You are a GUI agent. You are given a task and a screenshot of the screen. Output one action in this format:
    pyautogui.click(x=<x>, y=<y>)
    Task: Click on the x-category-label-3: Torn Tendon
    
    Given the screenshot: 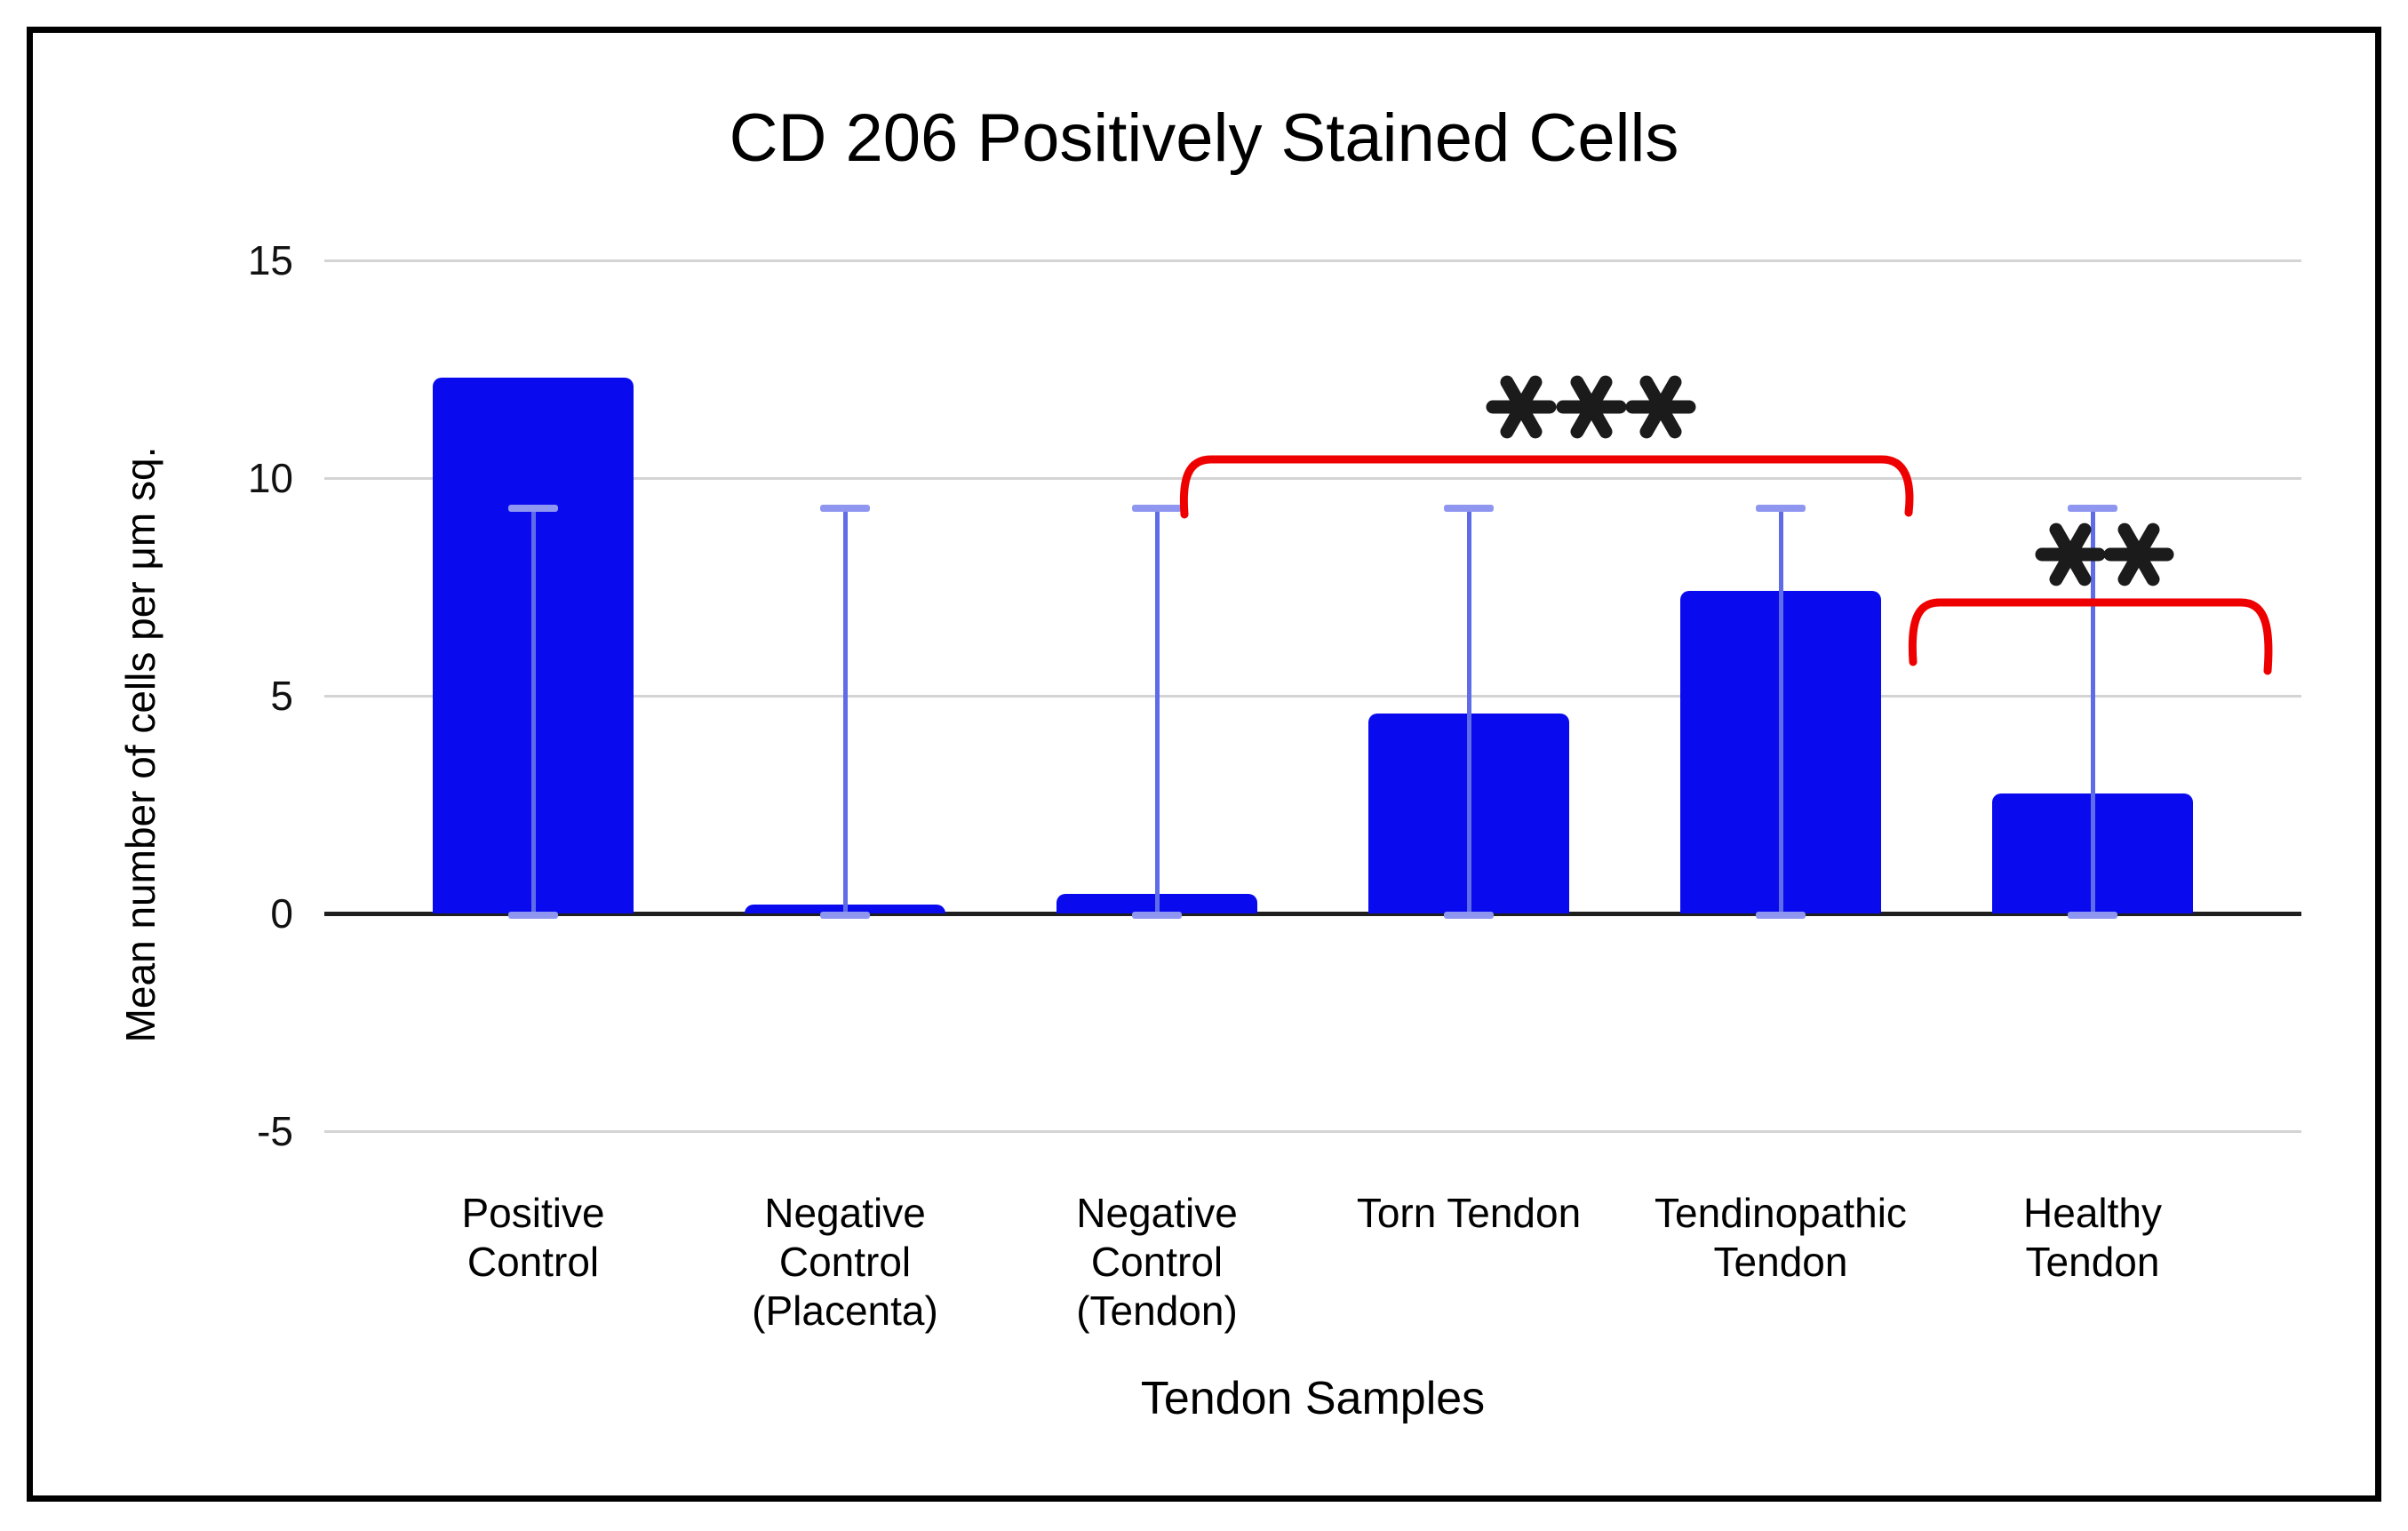 What is the action you would take?
    pyautogui.click(x=1469, y=1213)
    